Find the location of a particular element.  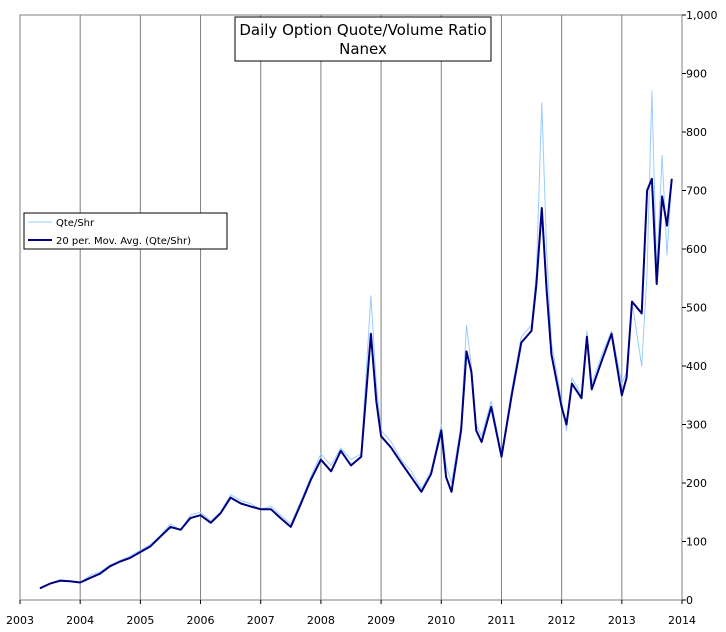

legend-label-daily: Qte/Shr is located at coordinates (75, 223).